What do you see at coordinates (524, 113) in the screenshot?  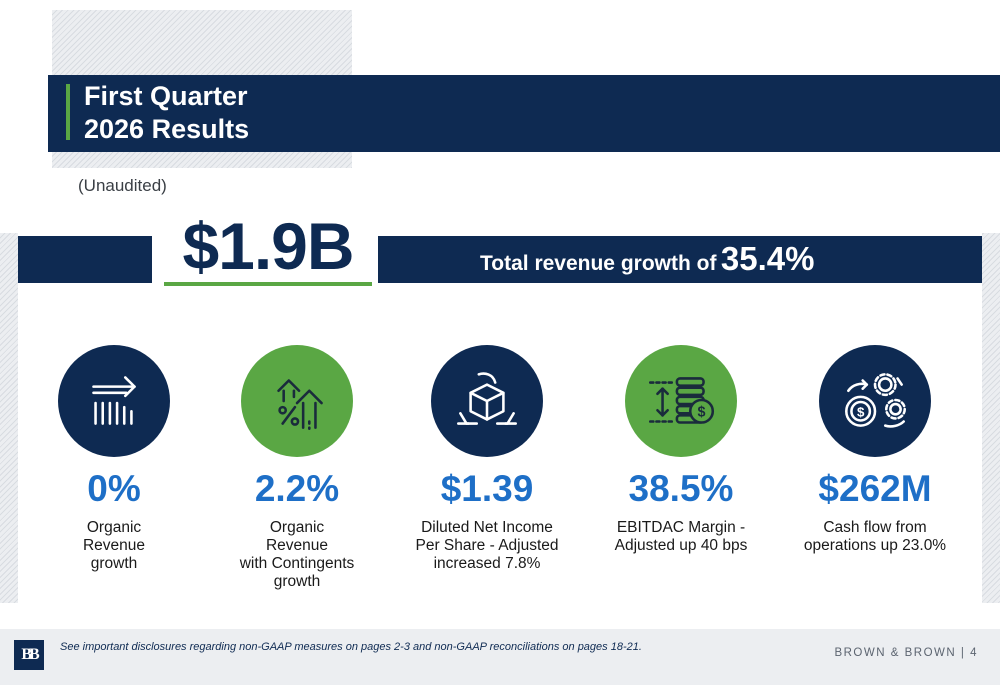 I see `title-banner` at bounding box center [524, 113].